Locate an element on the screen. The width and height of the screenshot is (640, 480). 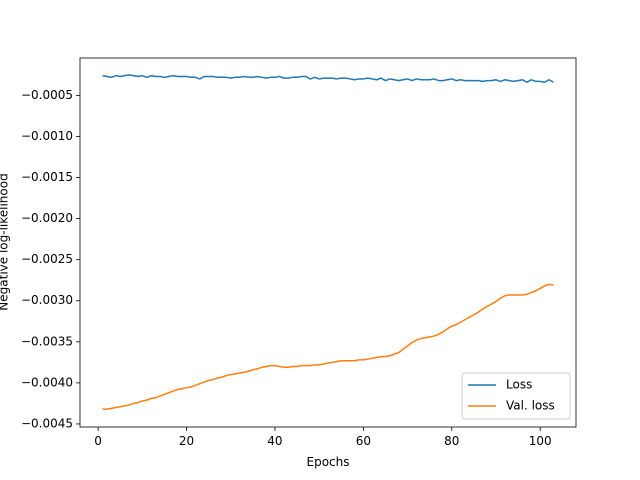
y-axis-label: Negative log-likelihood is located at coordinates (5, 241).